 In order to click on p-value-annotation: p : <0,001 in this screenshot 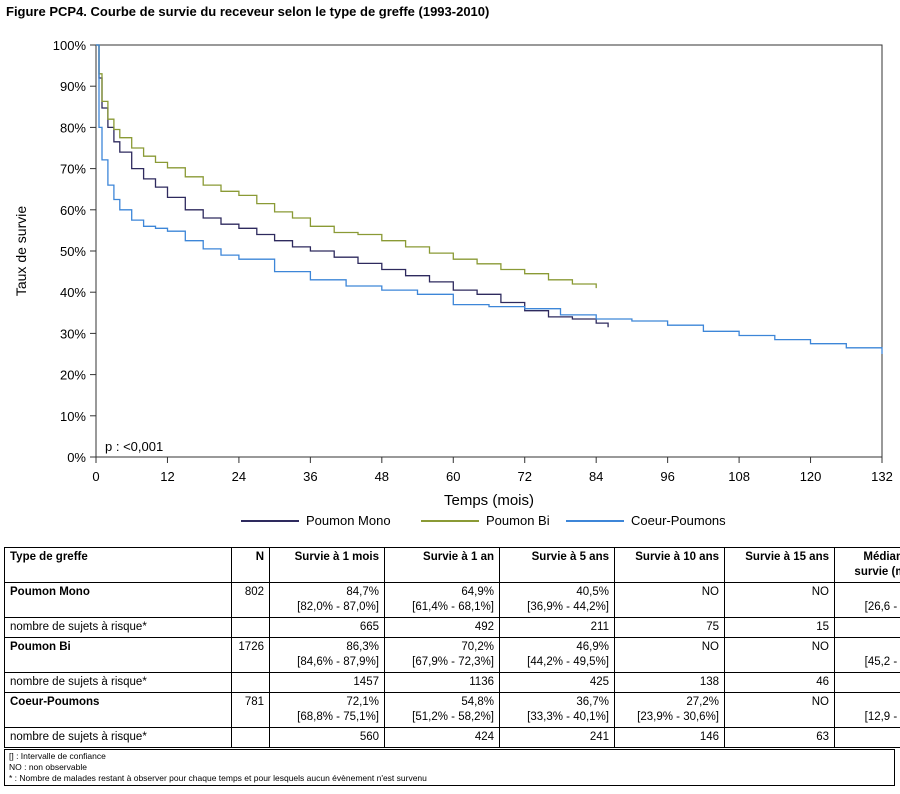, I will do `click(134, 446)`.